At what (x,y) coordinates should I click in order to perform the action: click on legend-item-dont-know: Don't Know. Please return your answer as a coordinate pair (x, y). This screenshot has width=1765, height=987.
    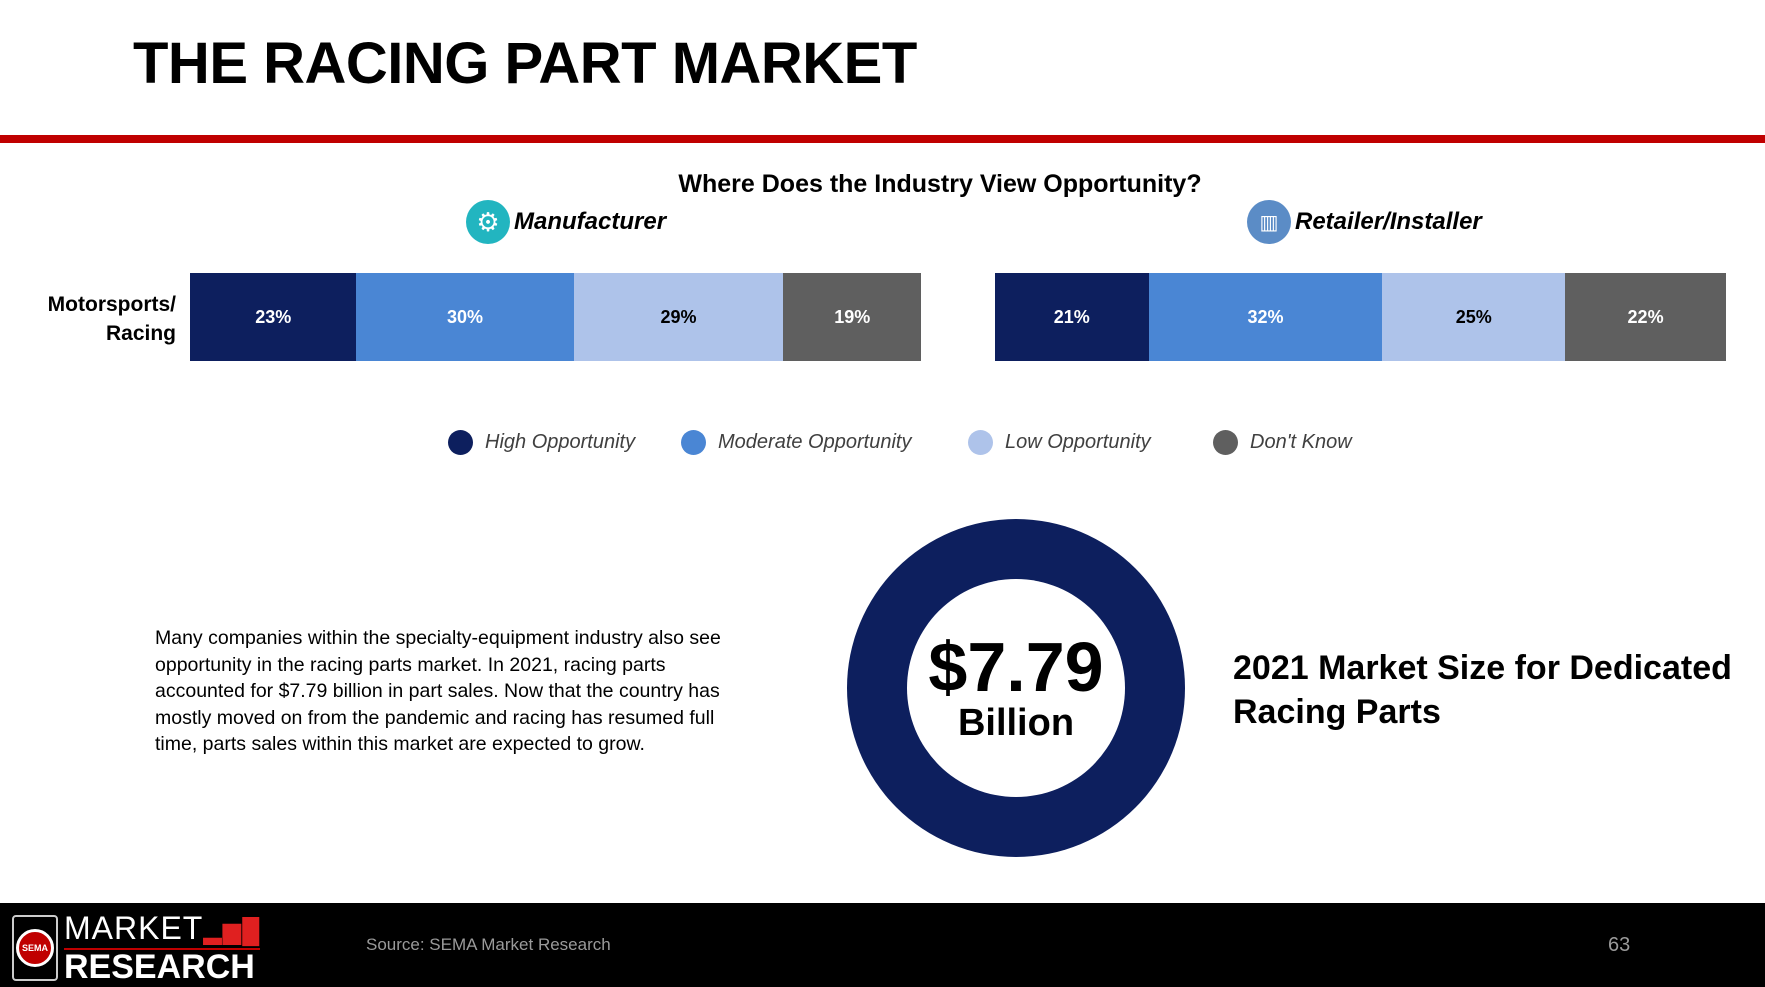
    Looking at the image, I should click on (1282, 442).